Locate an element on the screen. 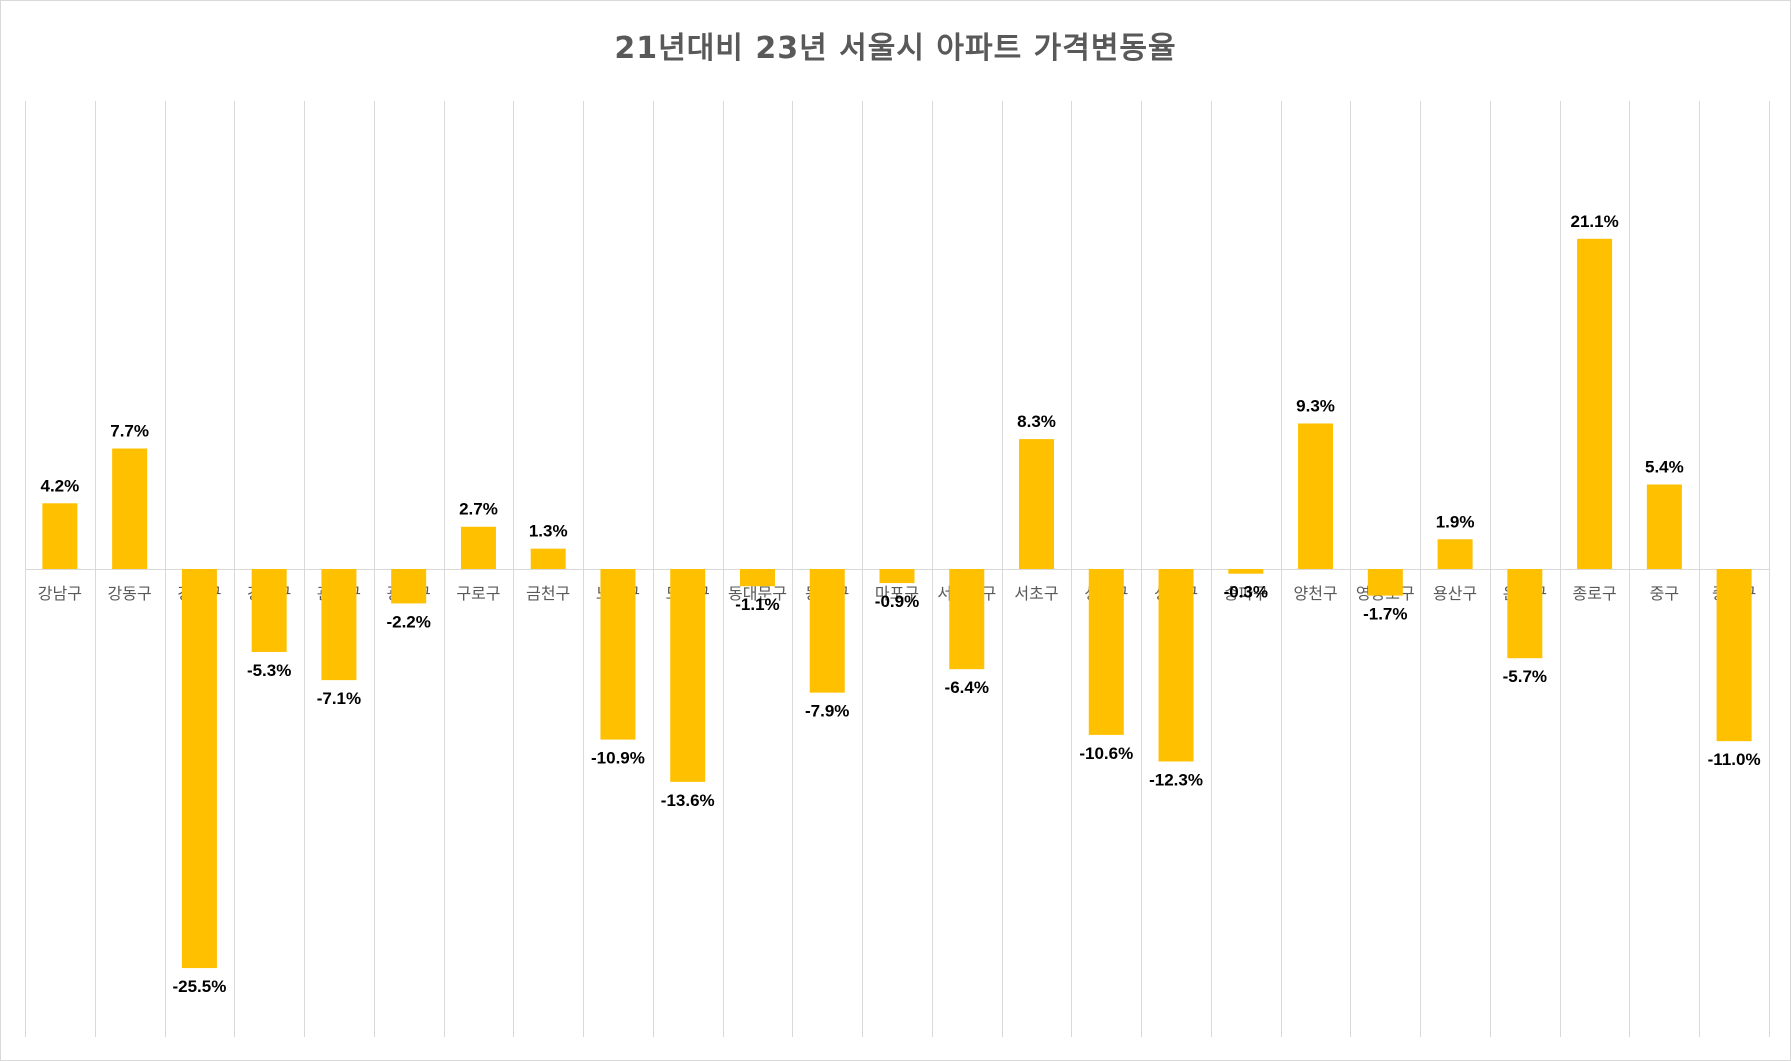 The height and width of the screenshot is (1061, 1791). x-tick-label: 동대문구 is located at coordinates (757, 593).